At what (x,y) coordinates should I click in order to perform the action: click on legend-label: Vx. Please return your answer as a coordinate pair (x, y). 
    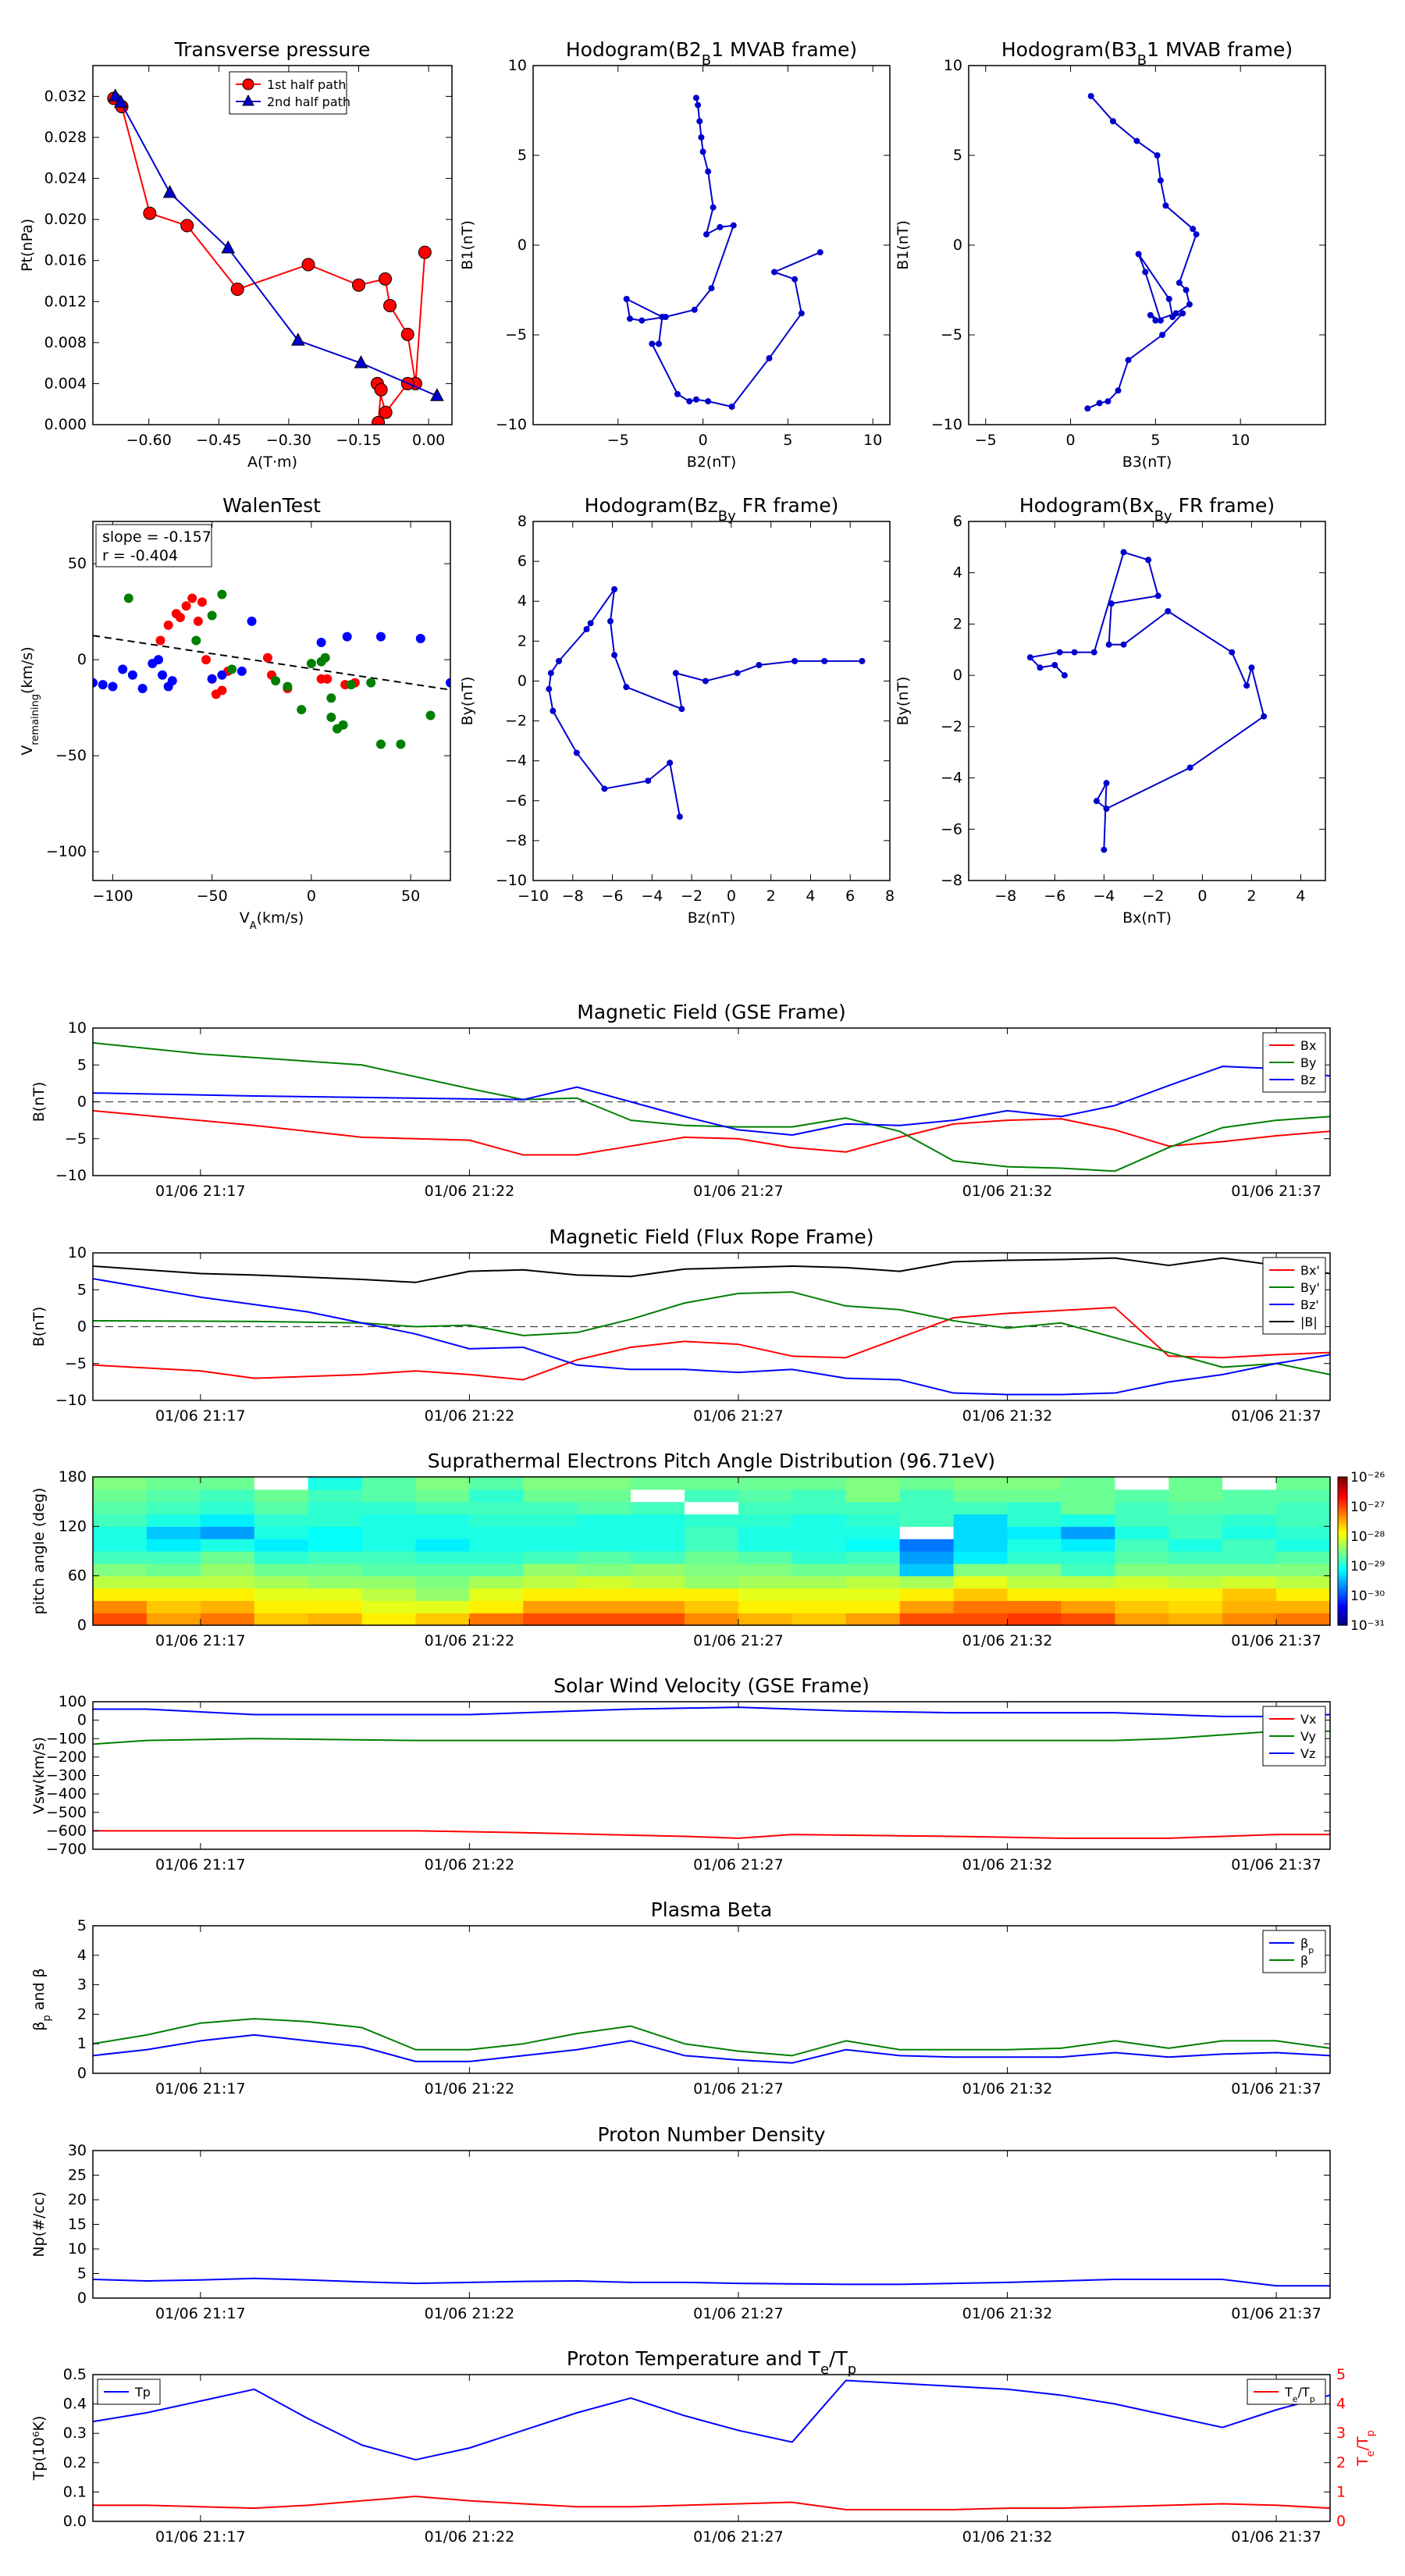
    Looking at the image, I should click on (1308, 1719).